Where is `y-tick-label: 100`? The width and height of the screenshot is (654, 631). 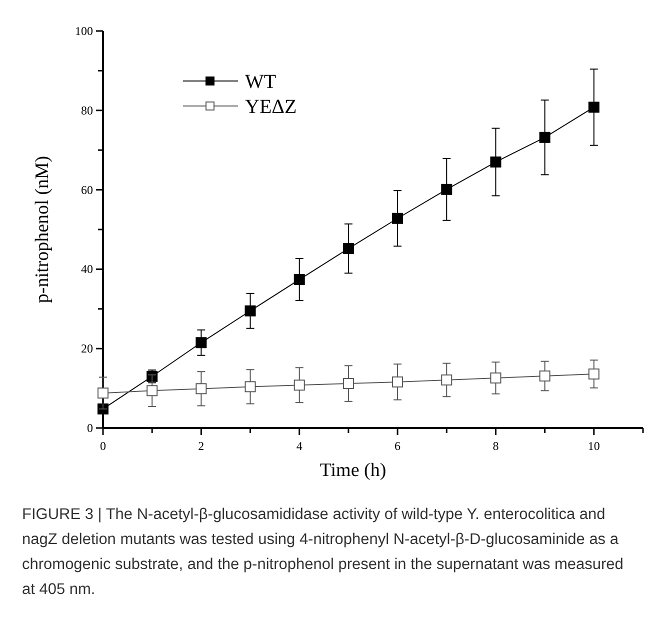
y-tick-label: 100 is located at coordinates (84, 31).